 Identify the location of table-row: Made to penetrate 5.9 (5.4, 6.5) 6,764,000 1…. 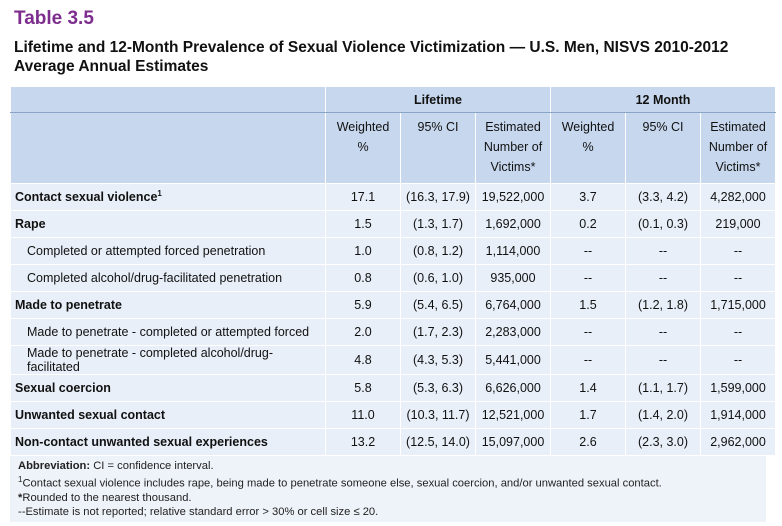
(393, 305).